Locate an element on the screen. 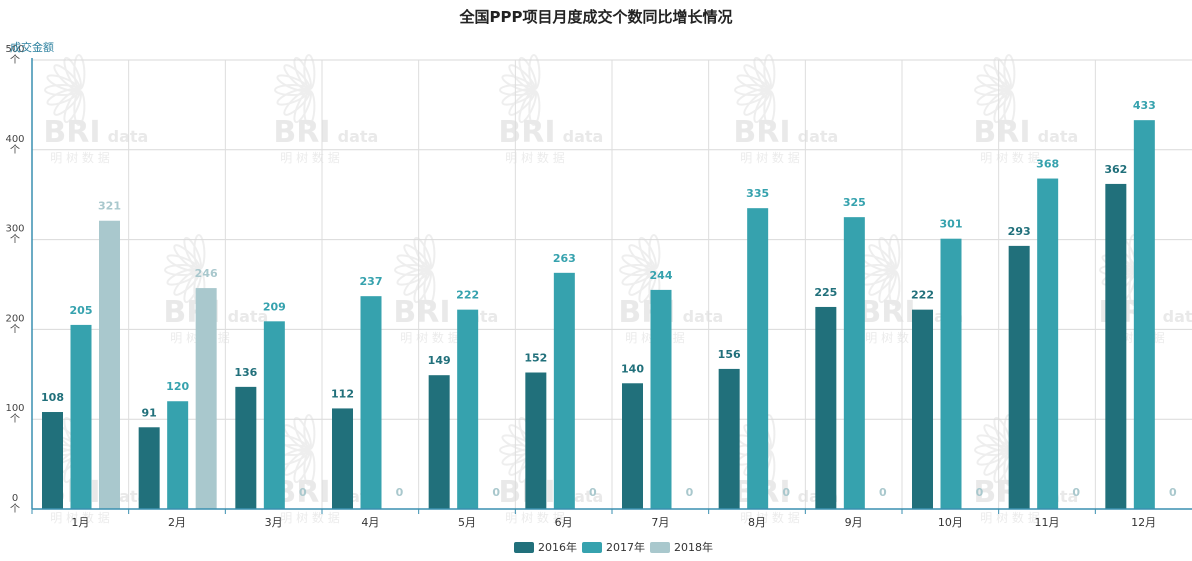 The width and height of the screenshot is (1192, 561). x-tick-label: 11月 is located at coordinates (1047, 522).